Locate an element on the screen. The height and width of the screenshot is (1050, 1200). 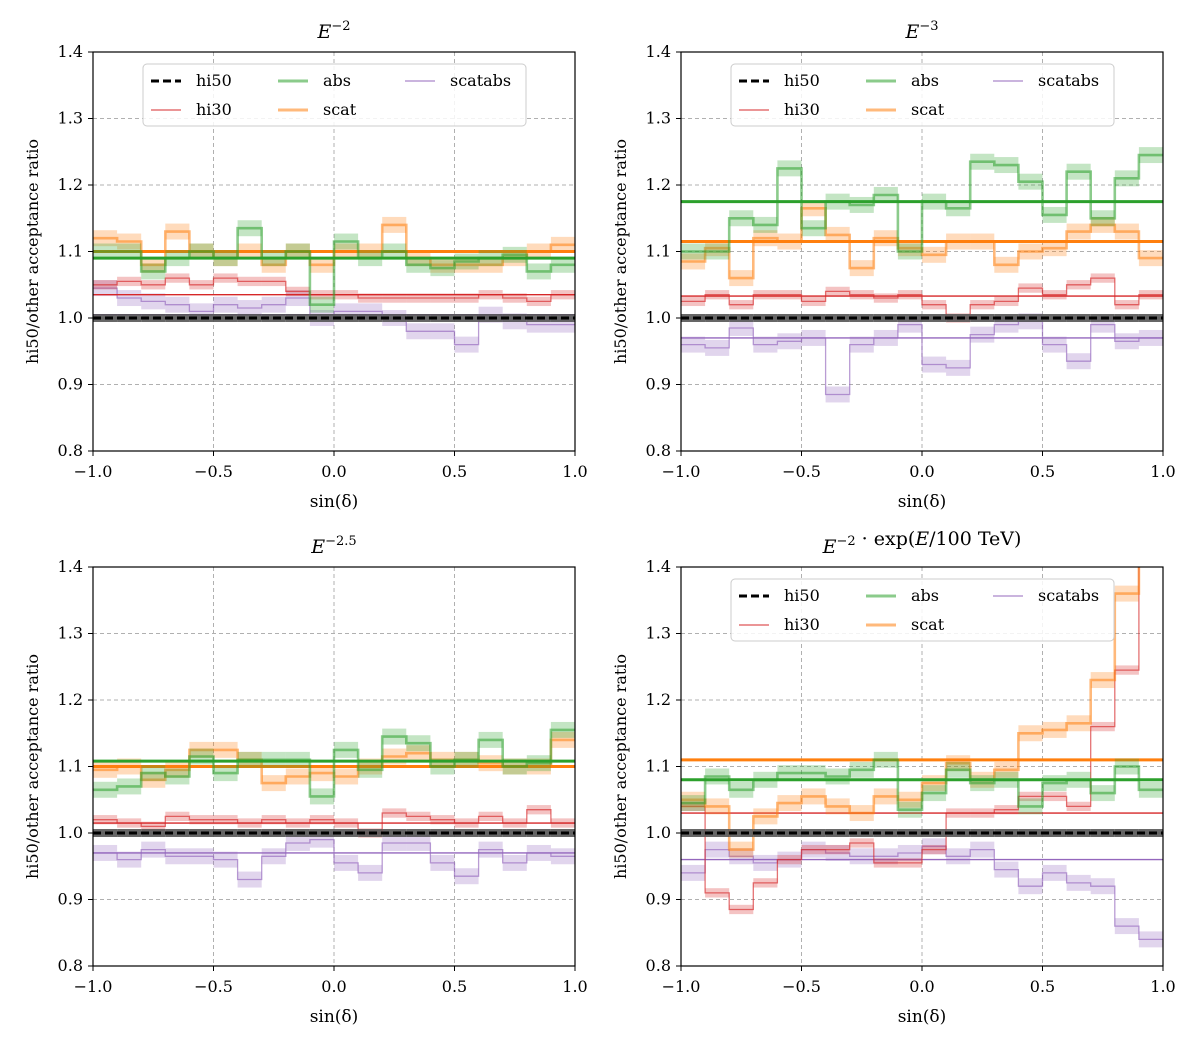
step-line-hi30 is located at coordinates (922, 298).